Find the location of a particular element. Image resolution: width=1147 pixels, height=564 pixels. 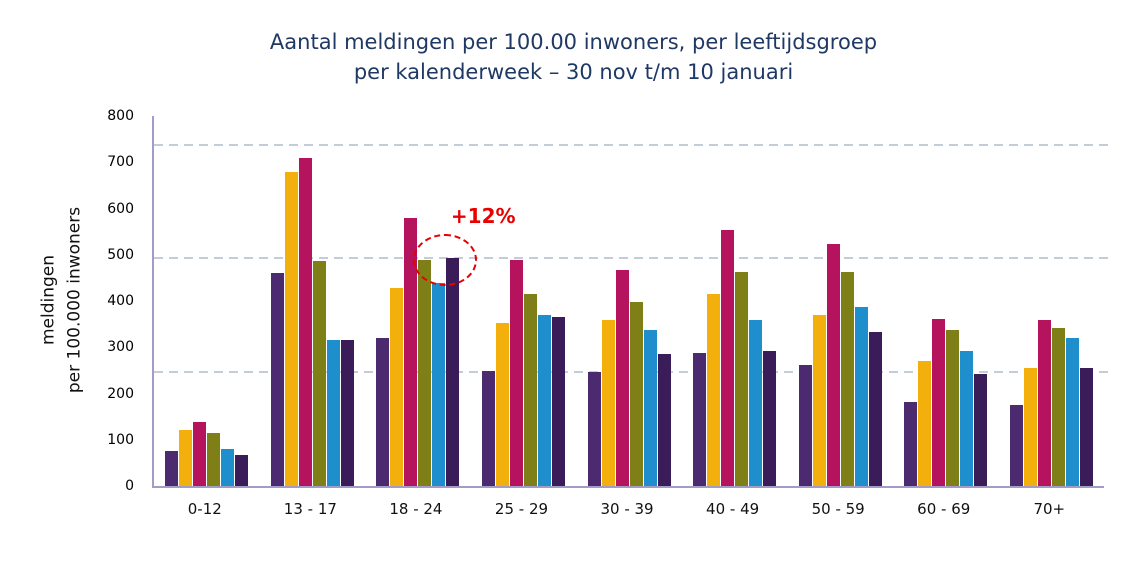

y-tick-label: 500 is located at coordinates (120, 254).